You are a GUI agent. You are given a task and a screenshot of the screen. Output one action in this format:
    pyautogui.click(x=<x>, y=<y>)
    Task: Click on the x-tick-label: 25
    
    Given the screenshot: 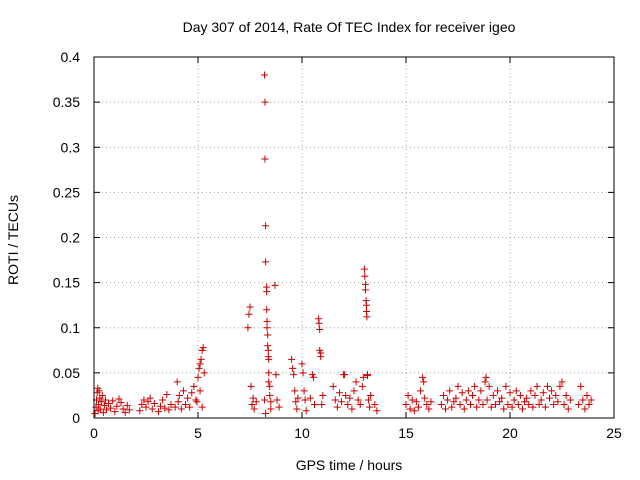 What is the action you would take?
    pyautogui.click(x=614, y=433)
    